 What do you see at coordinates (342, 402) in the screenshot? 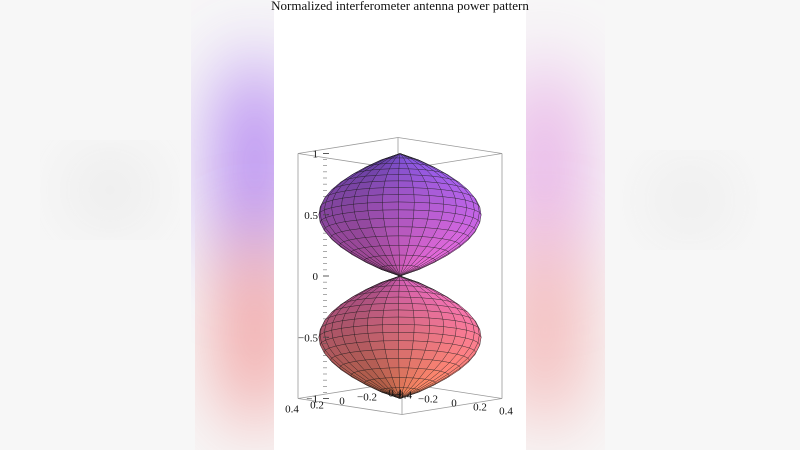
I see `y-tick-label: 0` at bounding box center [342, 402].